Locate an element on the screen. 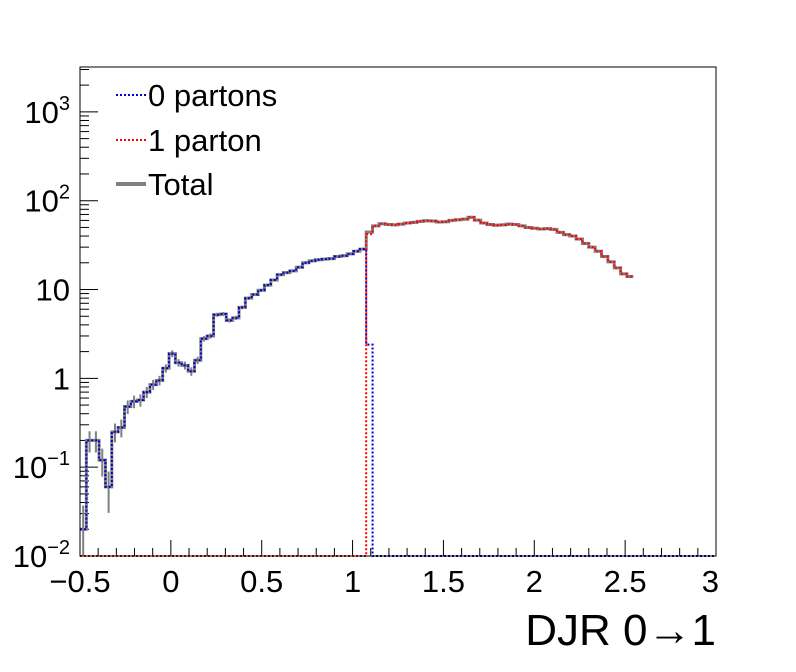  y-tick-label: 10⁻¹ is located at coordinates (41, 466).